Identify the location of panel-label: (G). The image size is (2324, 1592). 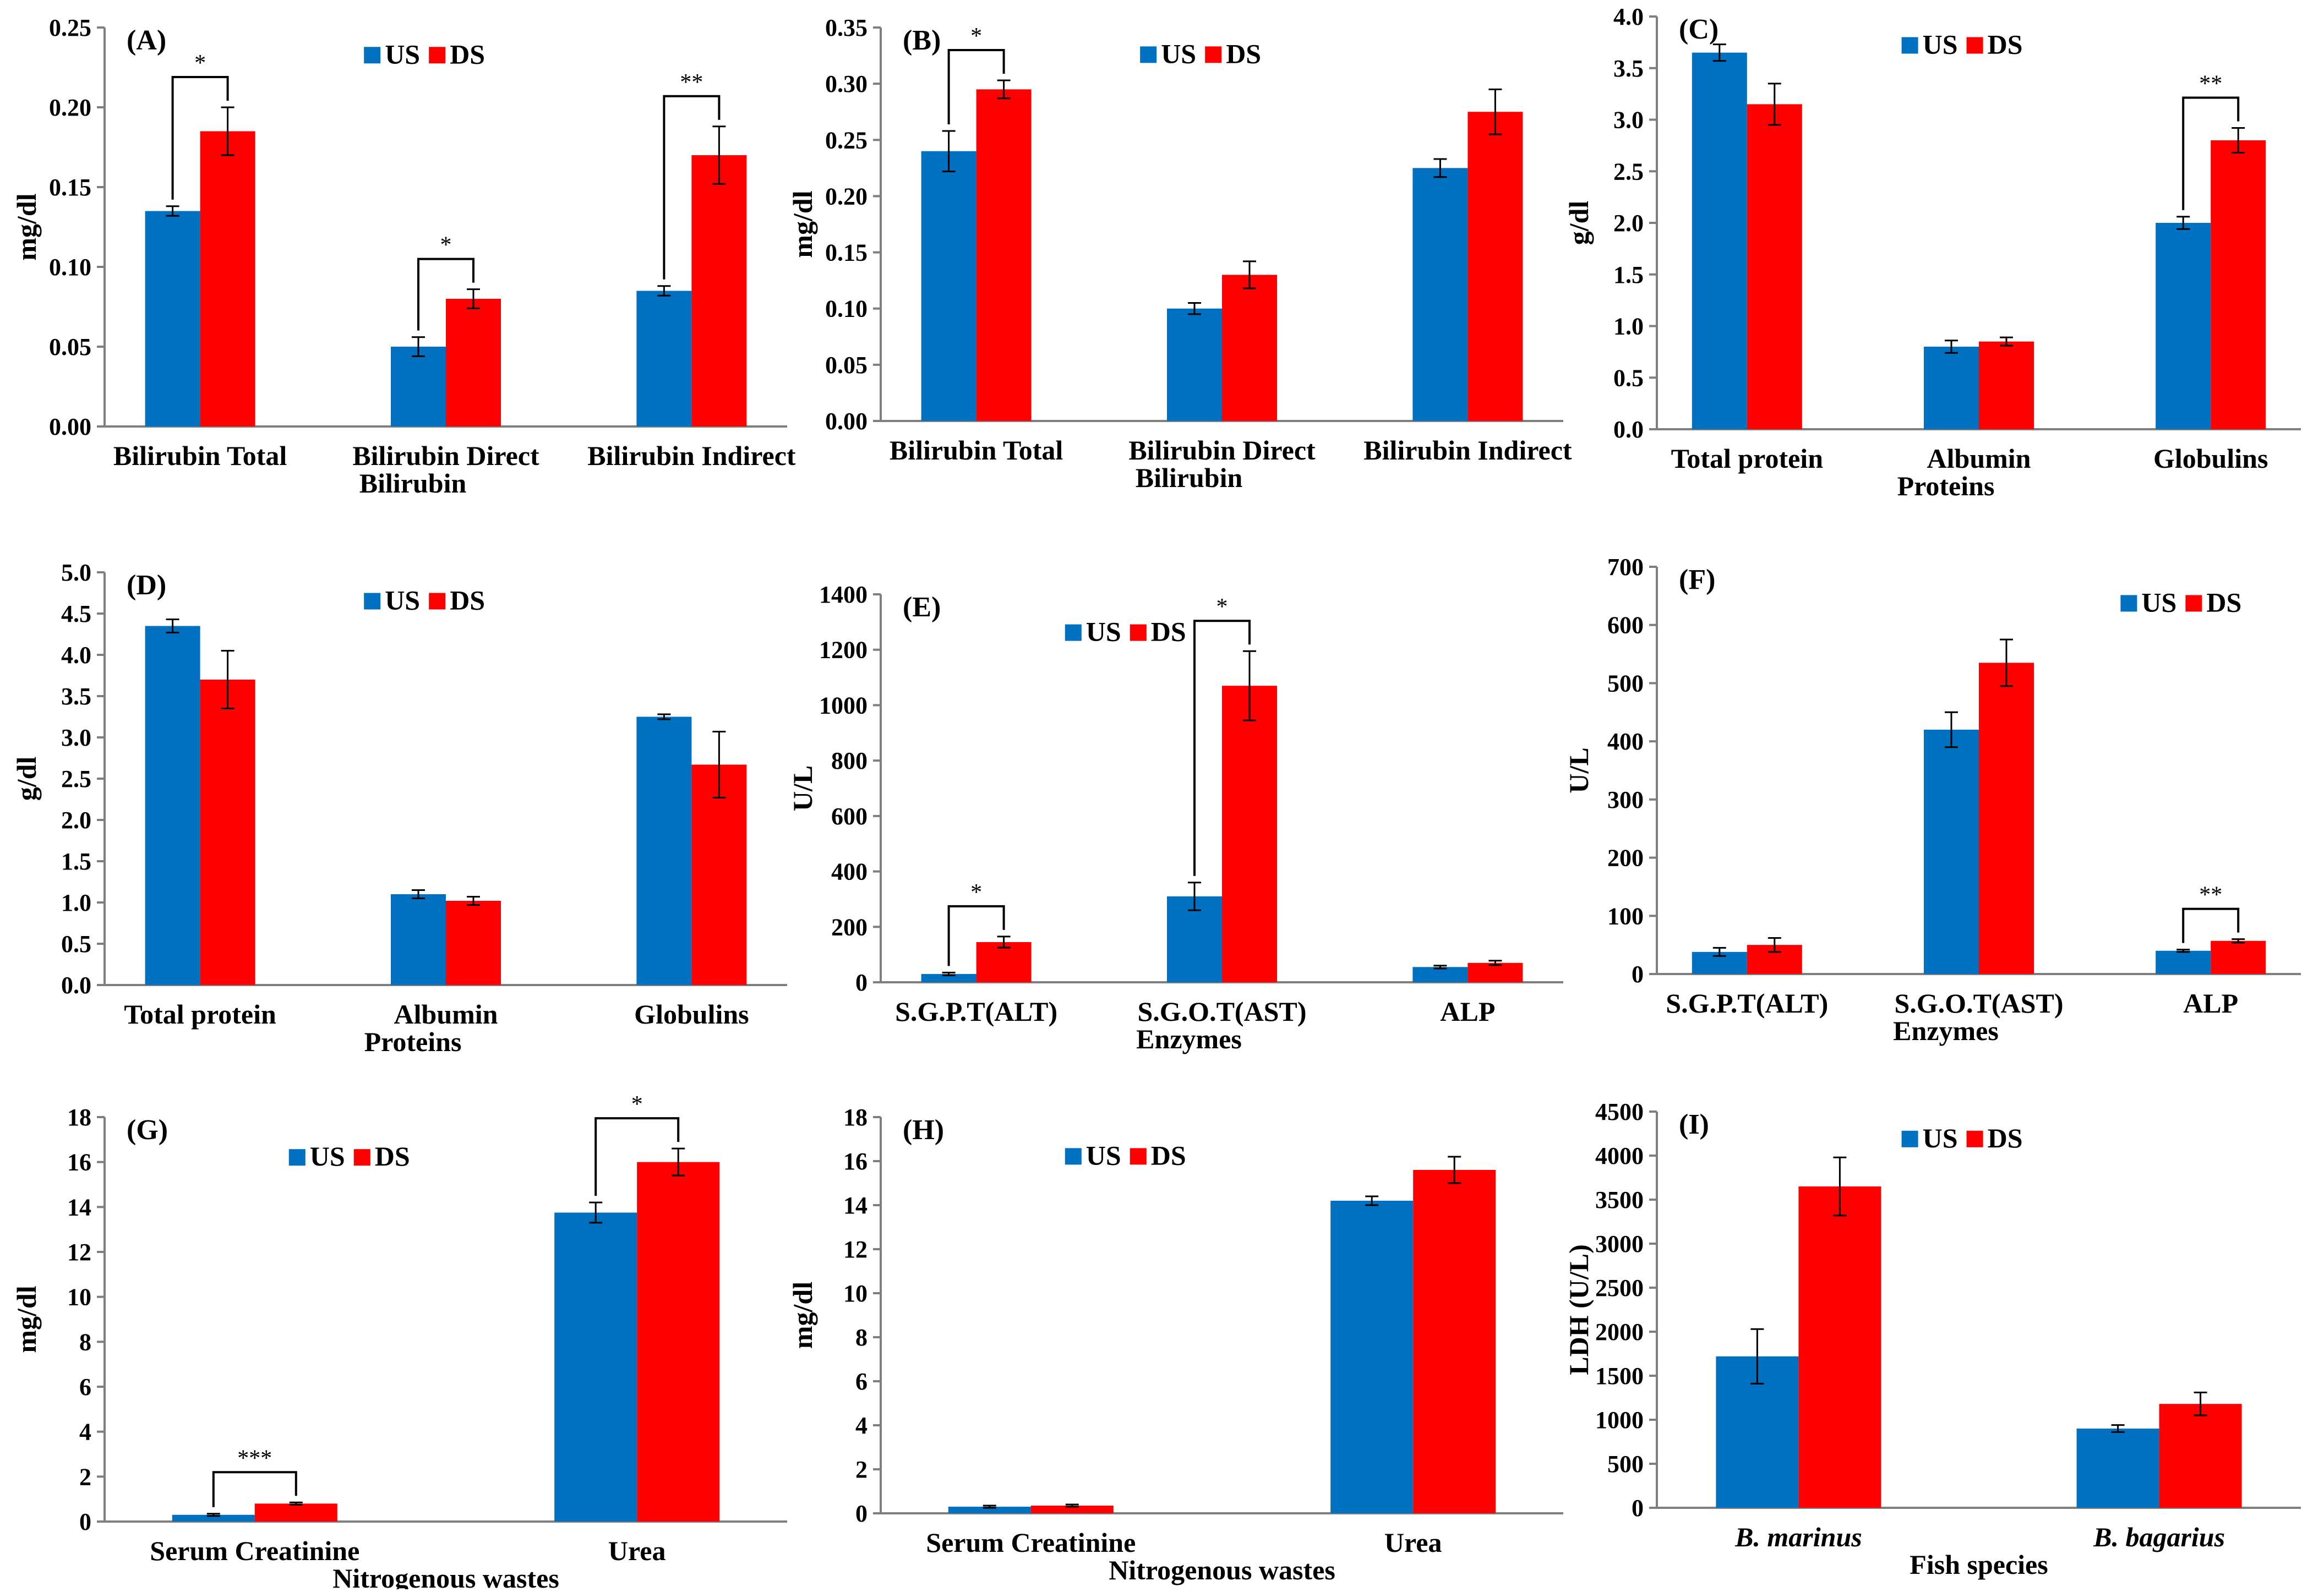
(148, 1130).